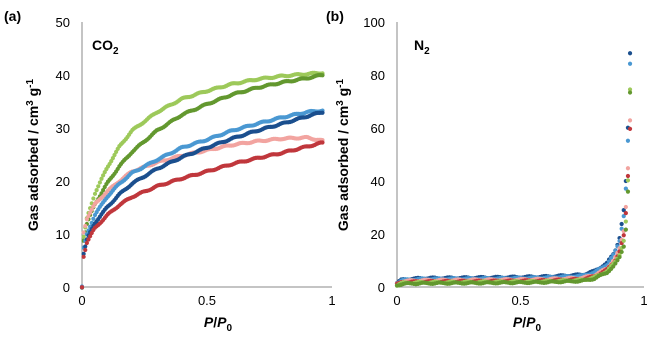 The image size is (648, 355). I want to click on x-ticks-b: 0 0.5 1, so click(520, 300).